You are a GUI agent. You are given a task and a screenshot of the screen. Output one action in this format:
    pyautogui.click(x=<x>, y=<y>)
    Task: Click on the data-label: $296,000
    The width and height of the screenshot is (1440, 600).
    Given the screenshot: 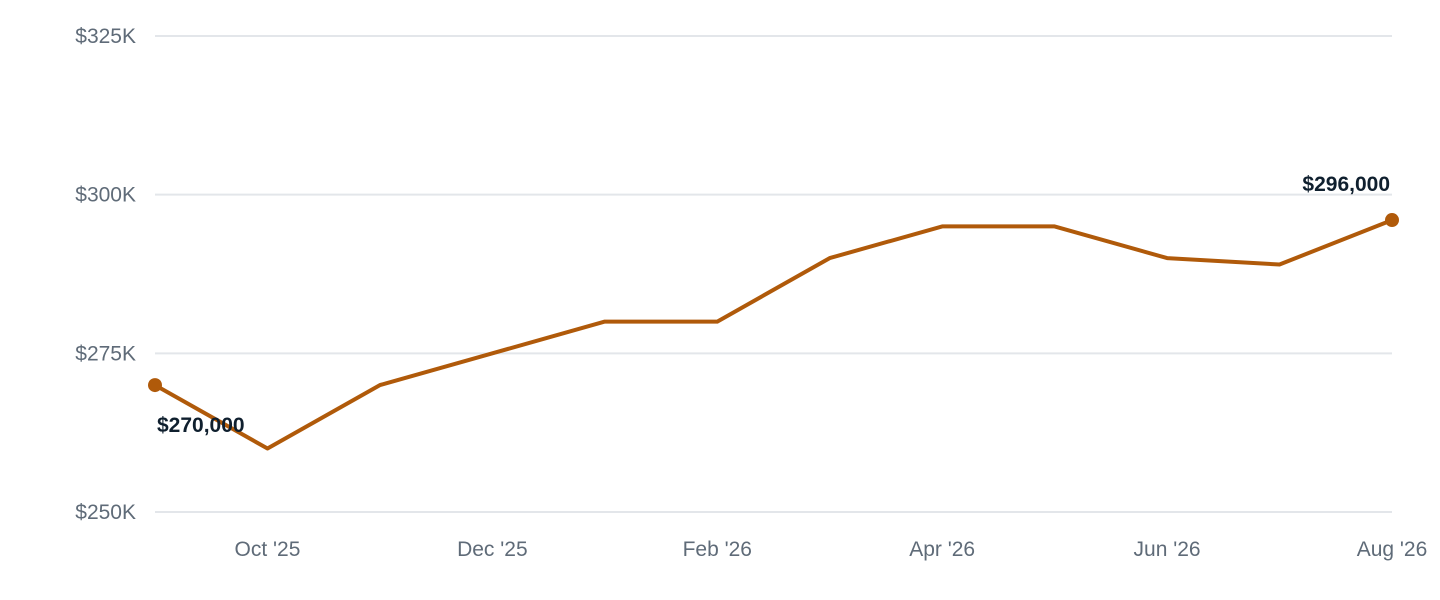 What is the action you would take?
    pyautogui.click(x=1346, y=184)
    